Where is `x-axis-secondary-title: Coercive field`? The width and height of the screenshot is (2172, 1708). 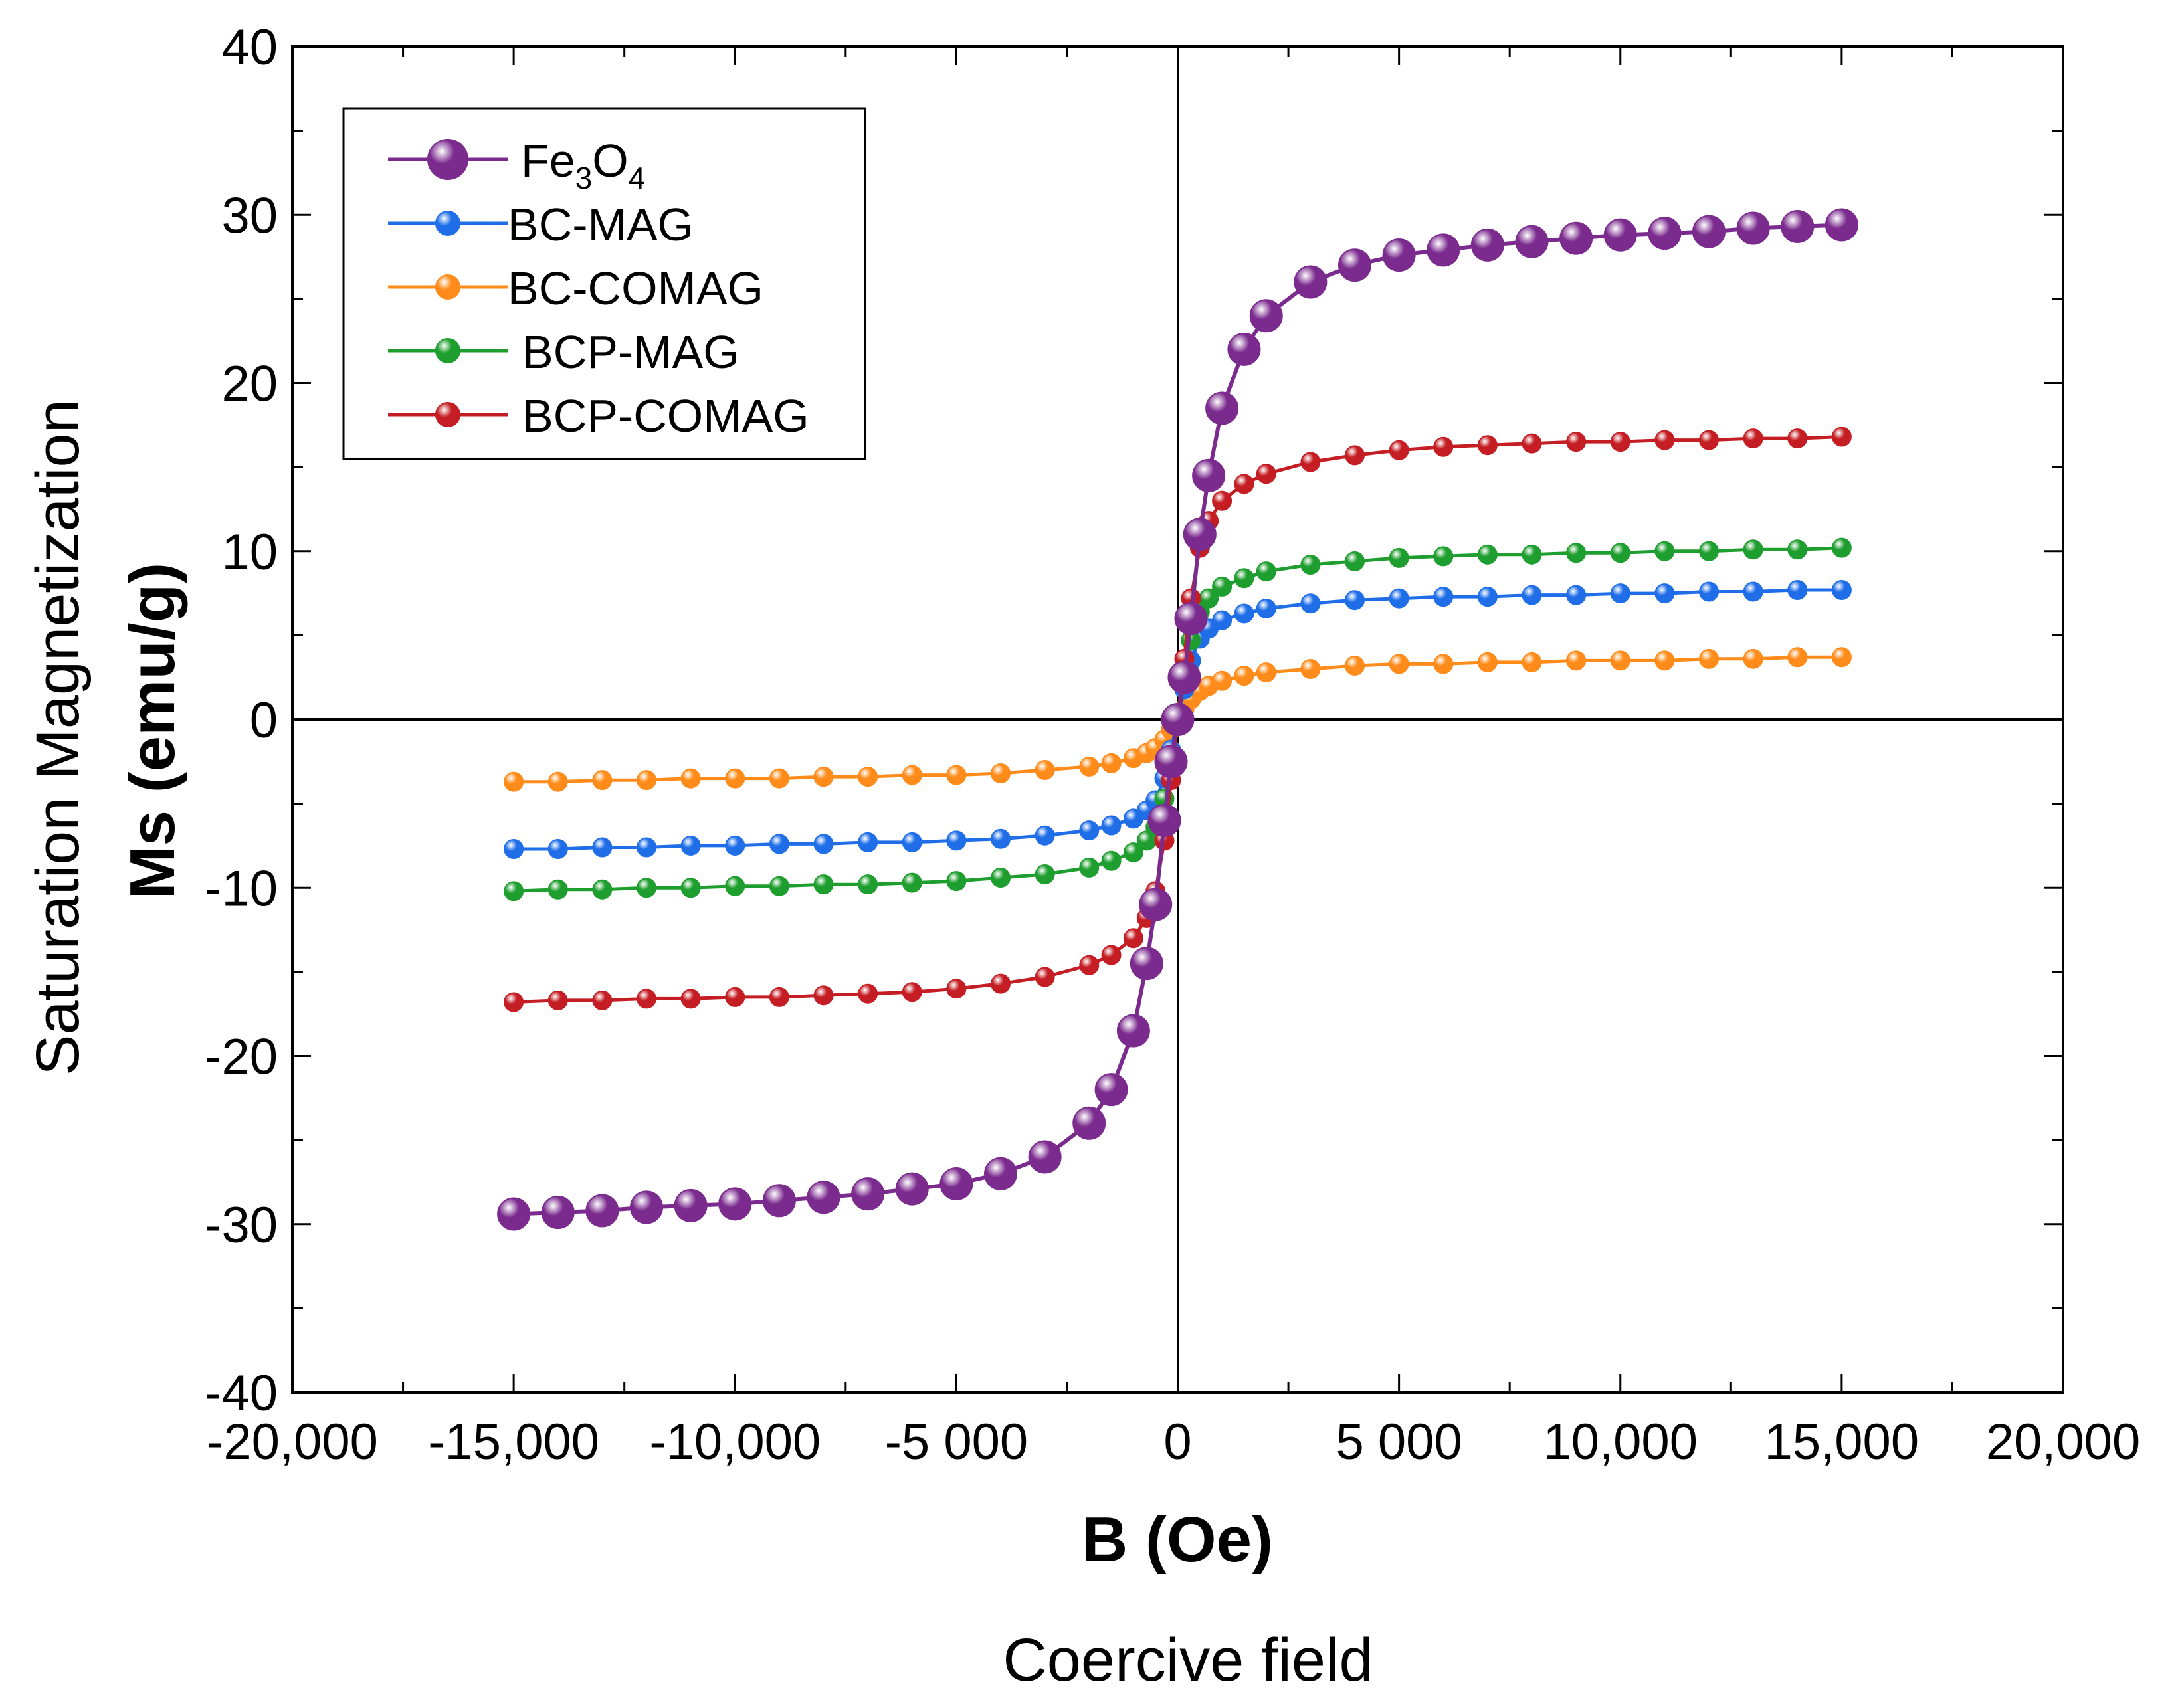 x-axis-secondary-title: Coercive field is located at coordinates (1188, 1660).